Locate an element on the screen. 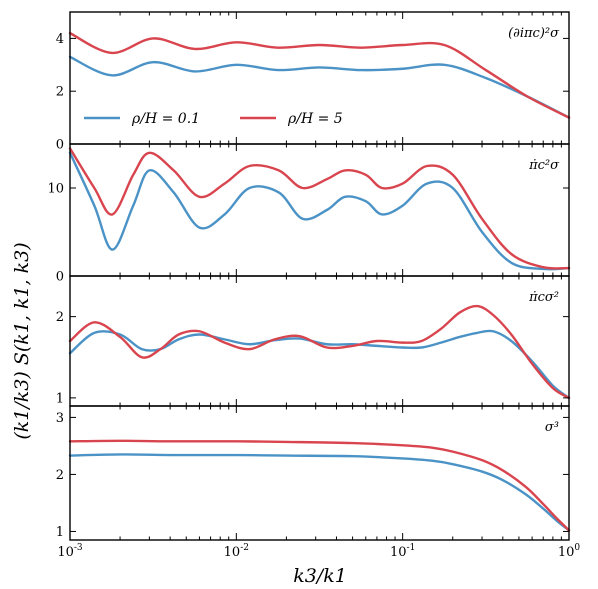 This screenshot has width=598, height=589. panel-3-y-ticks: 12 is located at coordinates (312, 358).